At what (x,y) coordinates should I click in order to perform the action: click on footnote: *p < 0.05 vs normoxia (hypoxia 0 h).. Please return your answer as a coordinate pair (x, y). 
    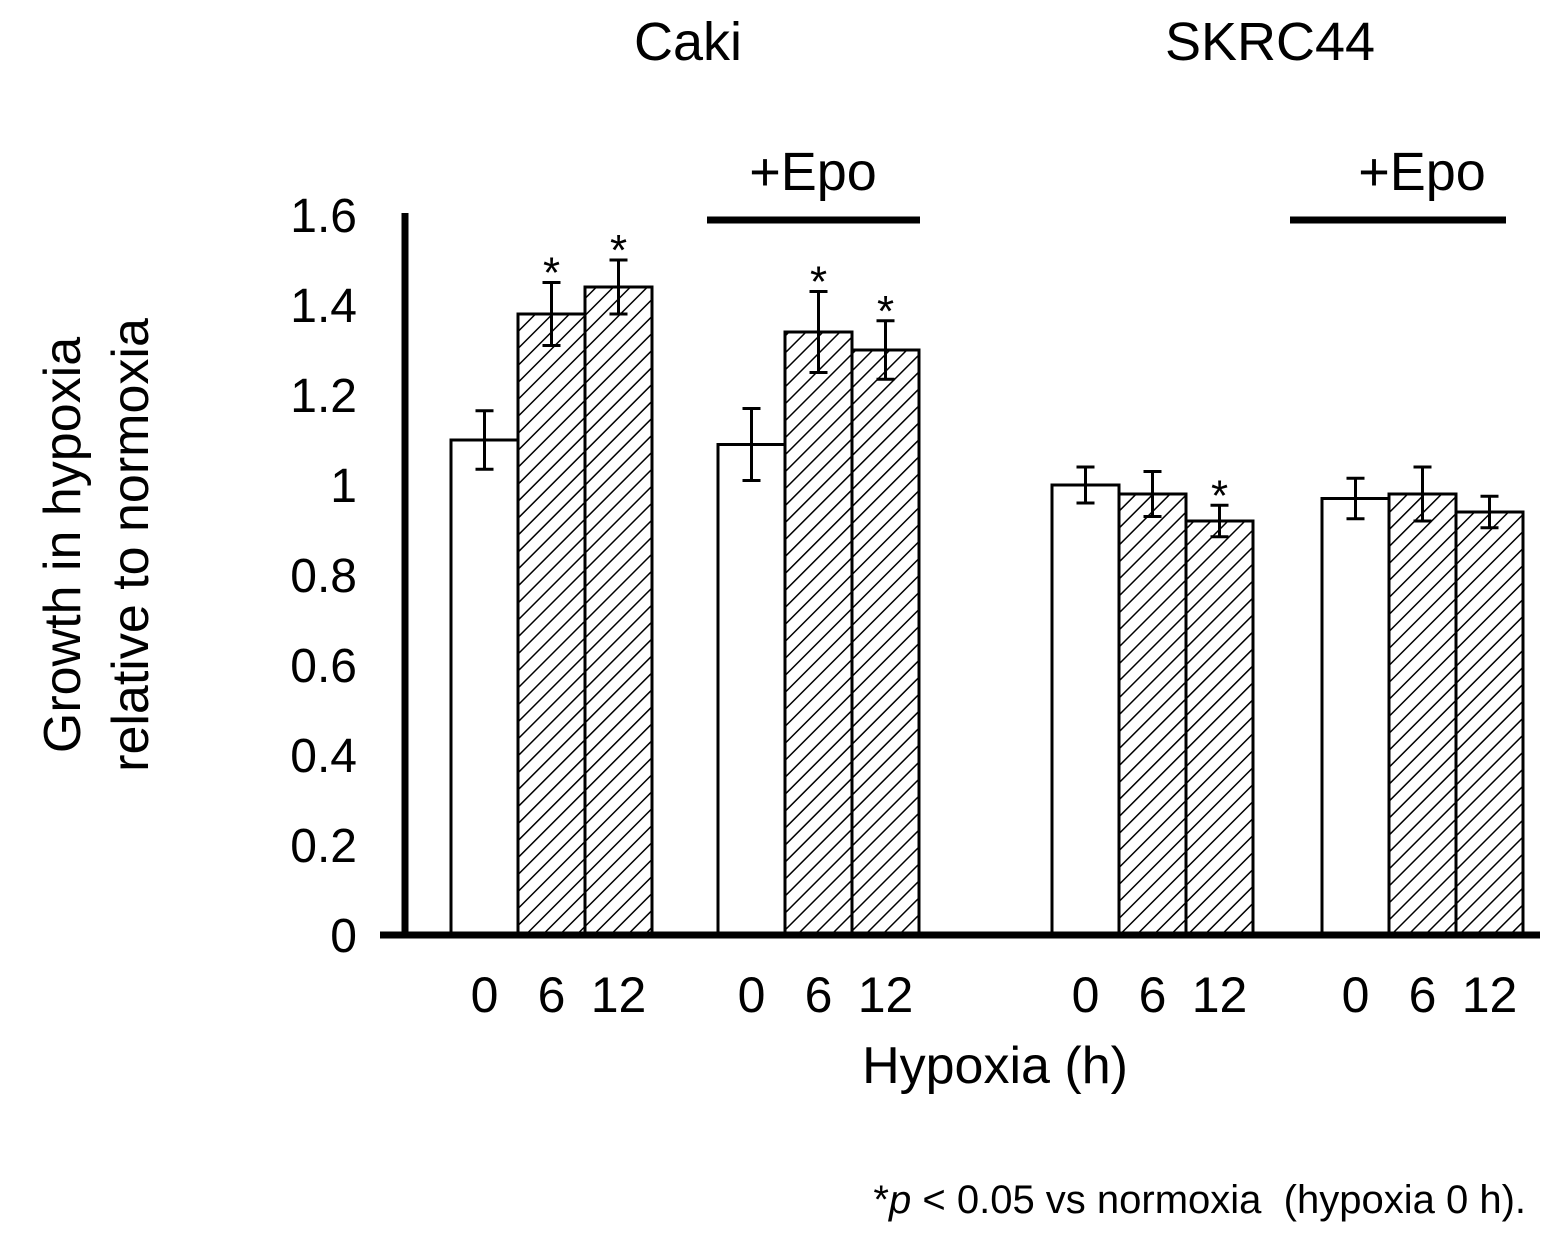
    Looking at the image, I should click on (1199, 1200).